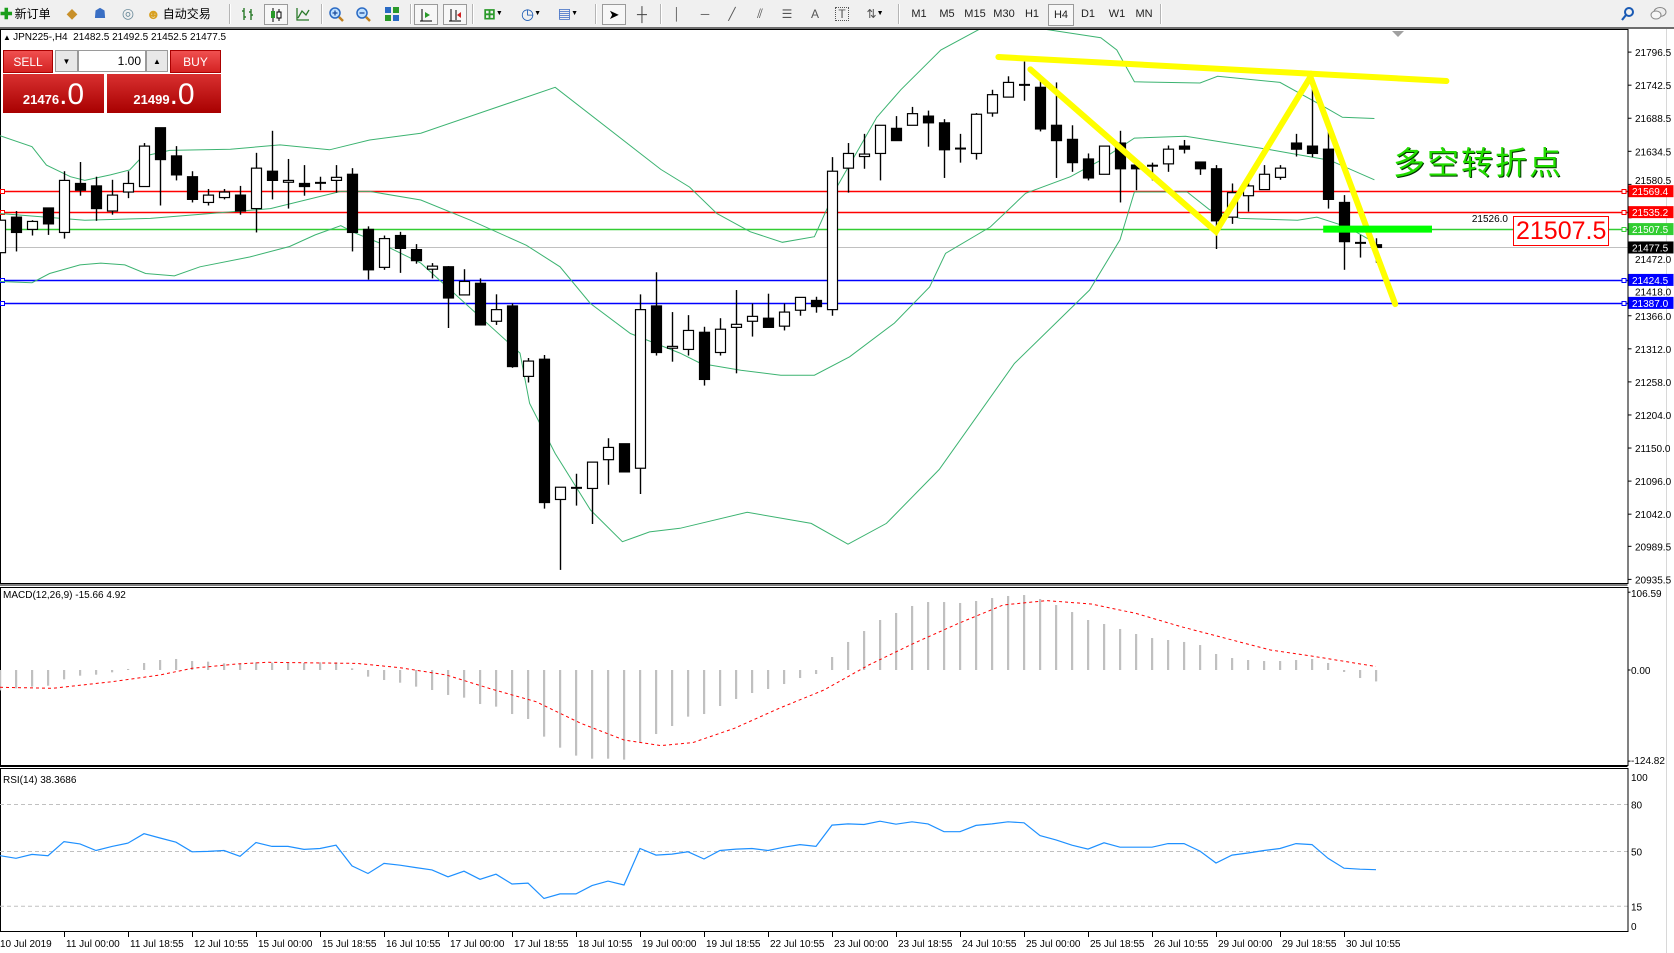  I want to click on bar-chart-button, so click(248, 13).